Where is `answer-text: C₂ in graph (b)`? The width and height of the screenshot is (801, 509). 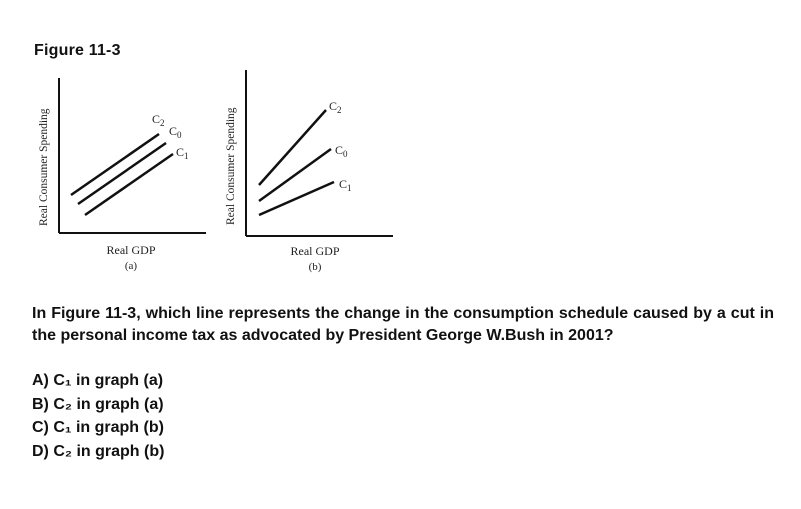 answer-text: C₂ in graph (b) is located at coordinates (109, 451).